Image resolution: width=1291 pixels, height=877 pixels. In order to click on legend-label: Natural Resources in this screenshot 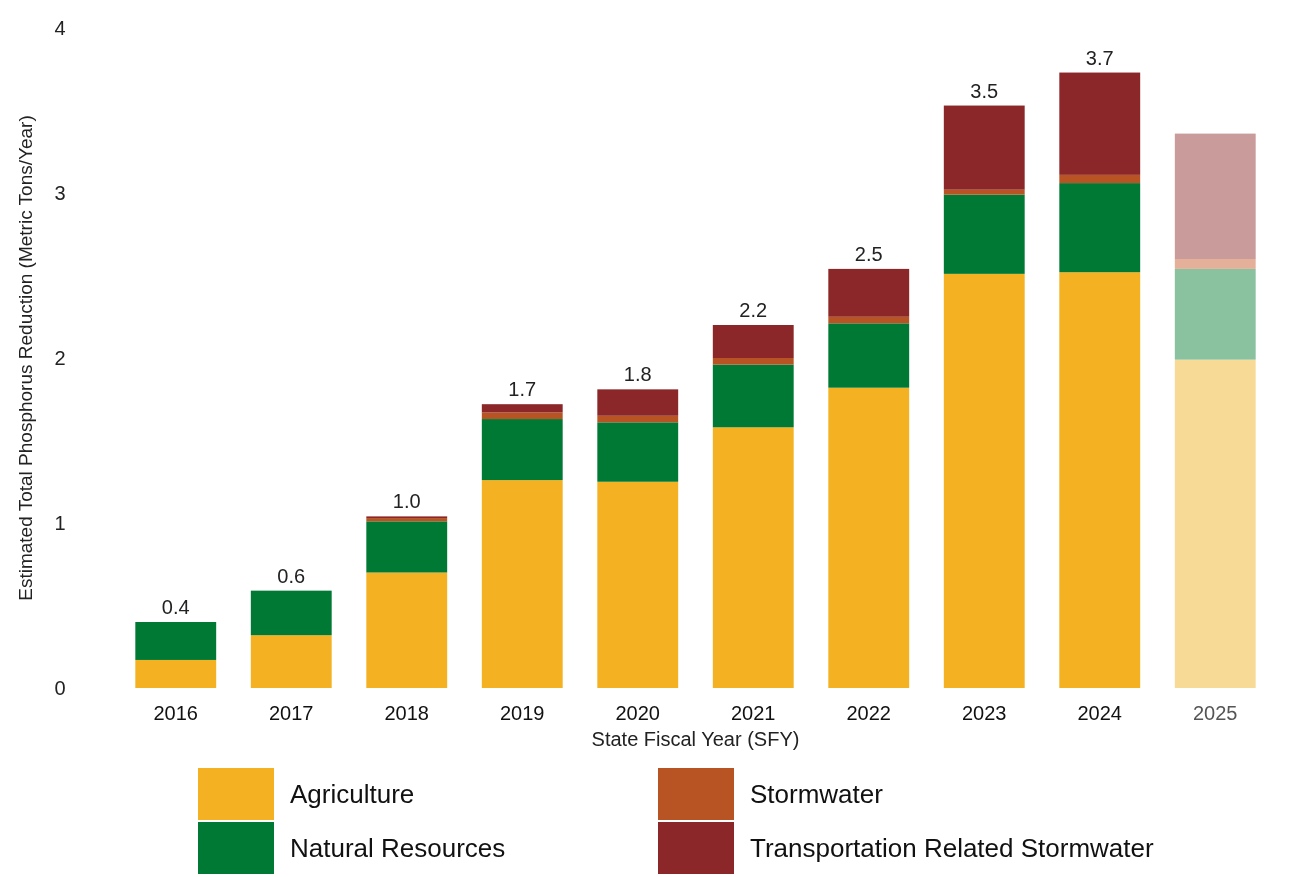, I will do `click(398, 848)`.